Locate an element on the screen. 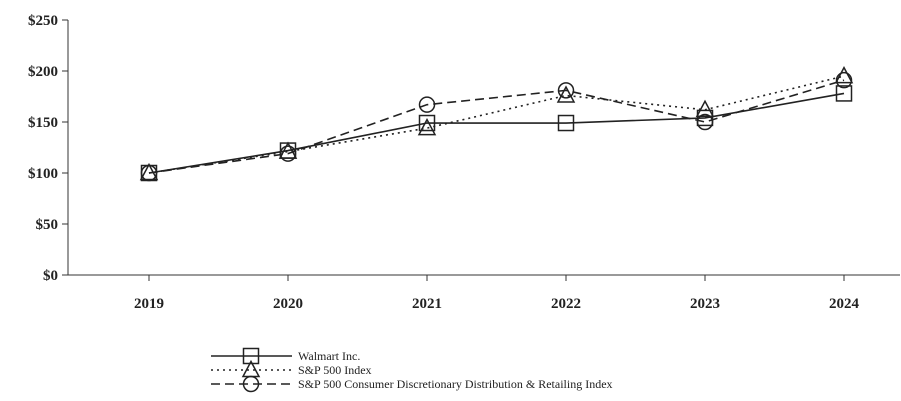  x-axis-ticks: 2019 2020 2021 2022 2023 2024 is located at coordinates (497, 293).